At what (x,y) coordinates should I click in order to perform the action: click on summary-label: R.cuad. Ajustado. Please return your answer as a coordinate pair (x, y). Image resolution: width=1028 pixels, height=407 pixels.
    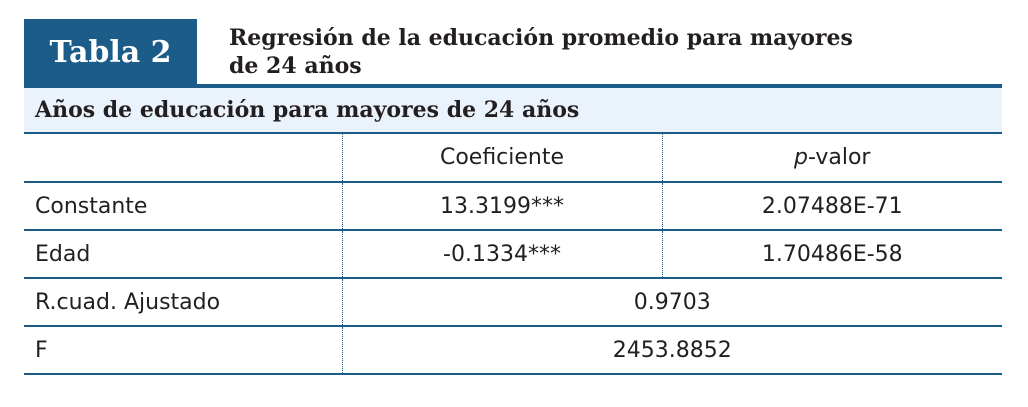
    Looking at the image, I should click on (183, 302).